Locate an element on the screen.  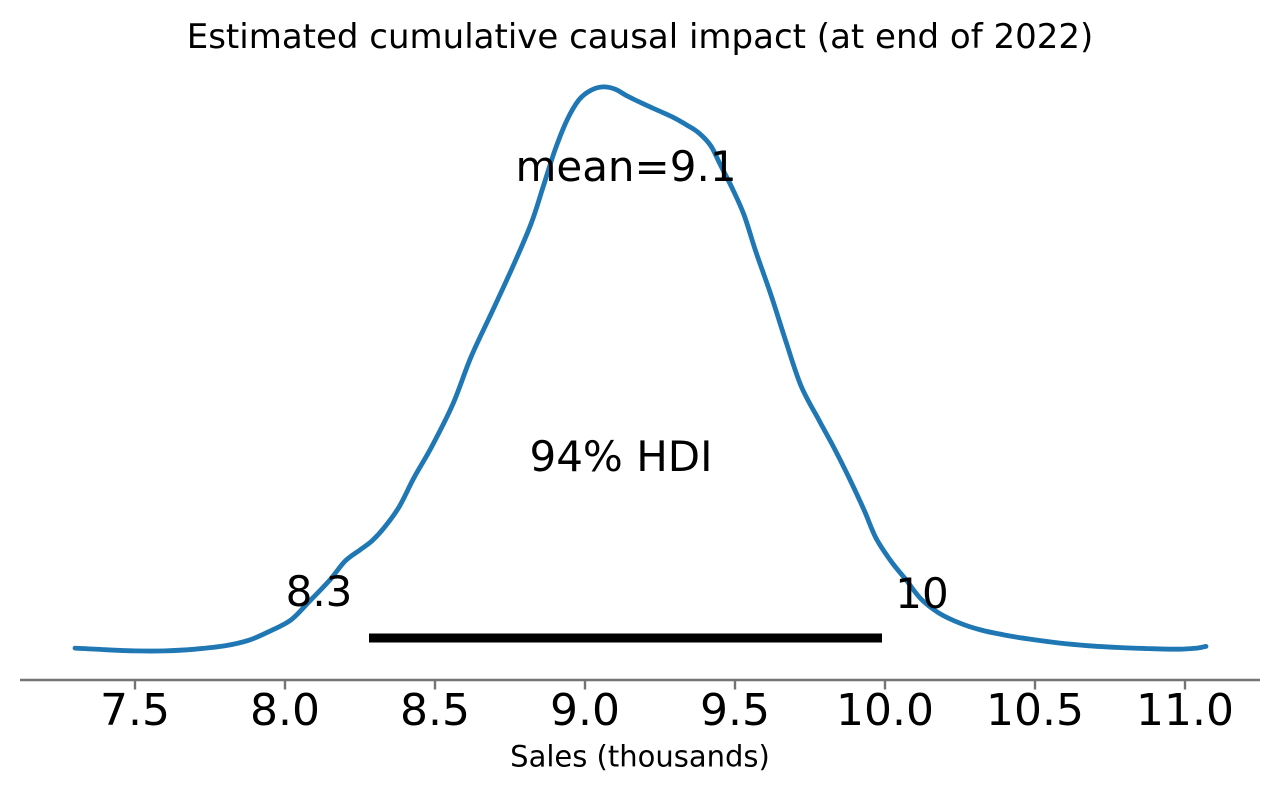
hdi-lower-annotation: 8.3 is located at coordinates (319, 591).